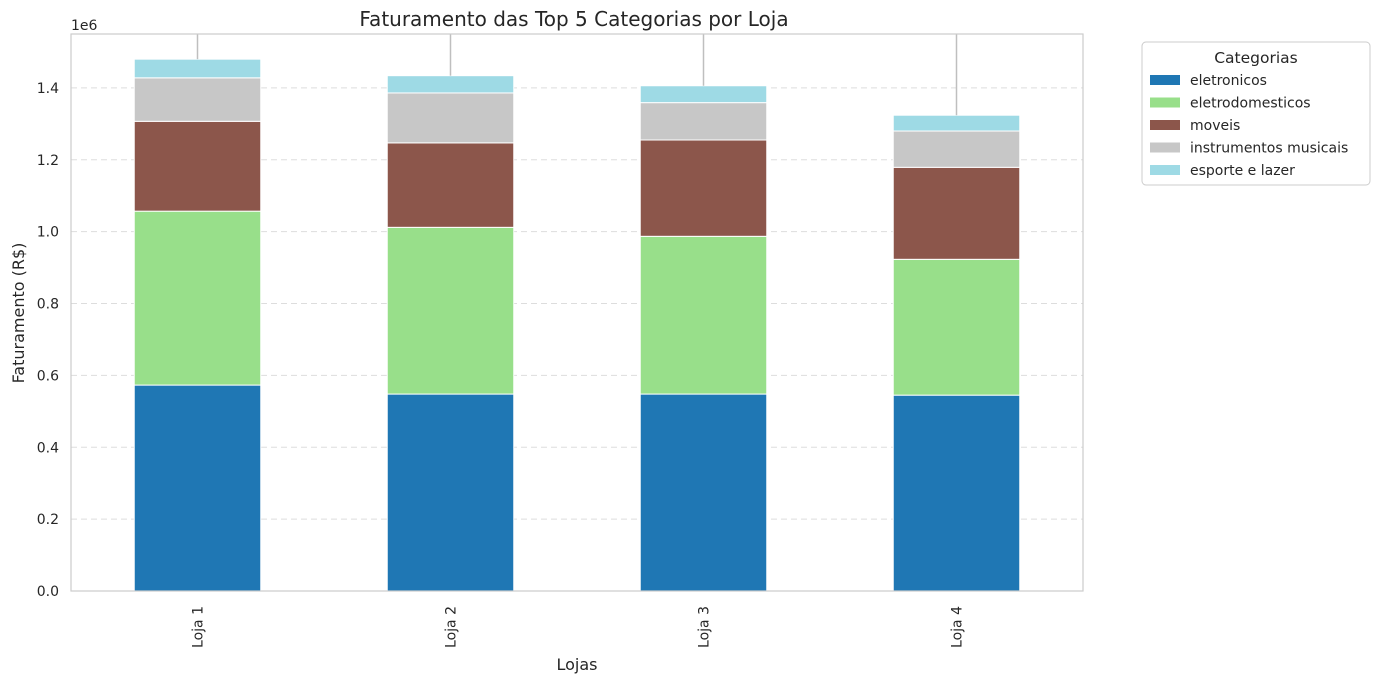  What do you see at coordinates (452, 627) in the screenshot?
I see `x-tick-label: Loja 2` at bounding box center [452, 627].